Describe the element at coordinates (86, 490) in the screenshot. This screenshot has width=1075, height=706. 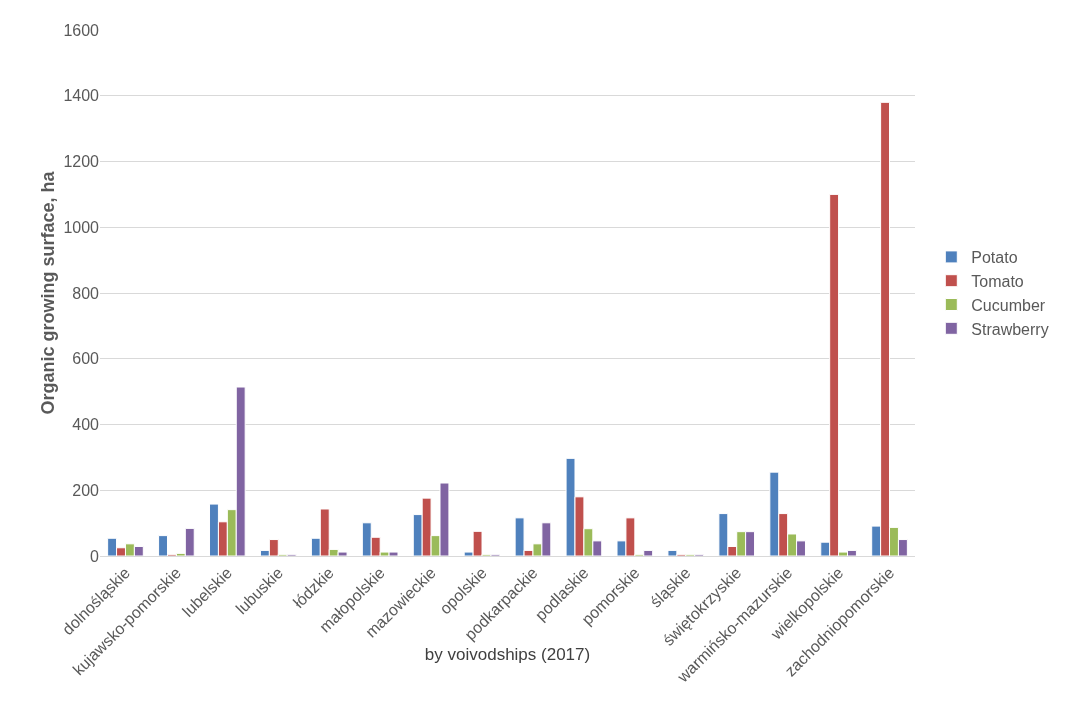
I see `y-tick-label: 200` at that location.